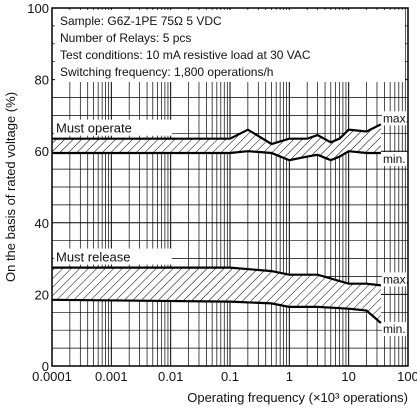  I want to click on must-operate-max-label: max., so click(396, 118).